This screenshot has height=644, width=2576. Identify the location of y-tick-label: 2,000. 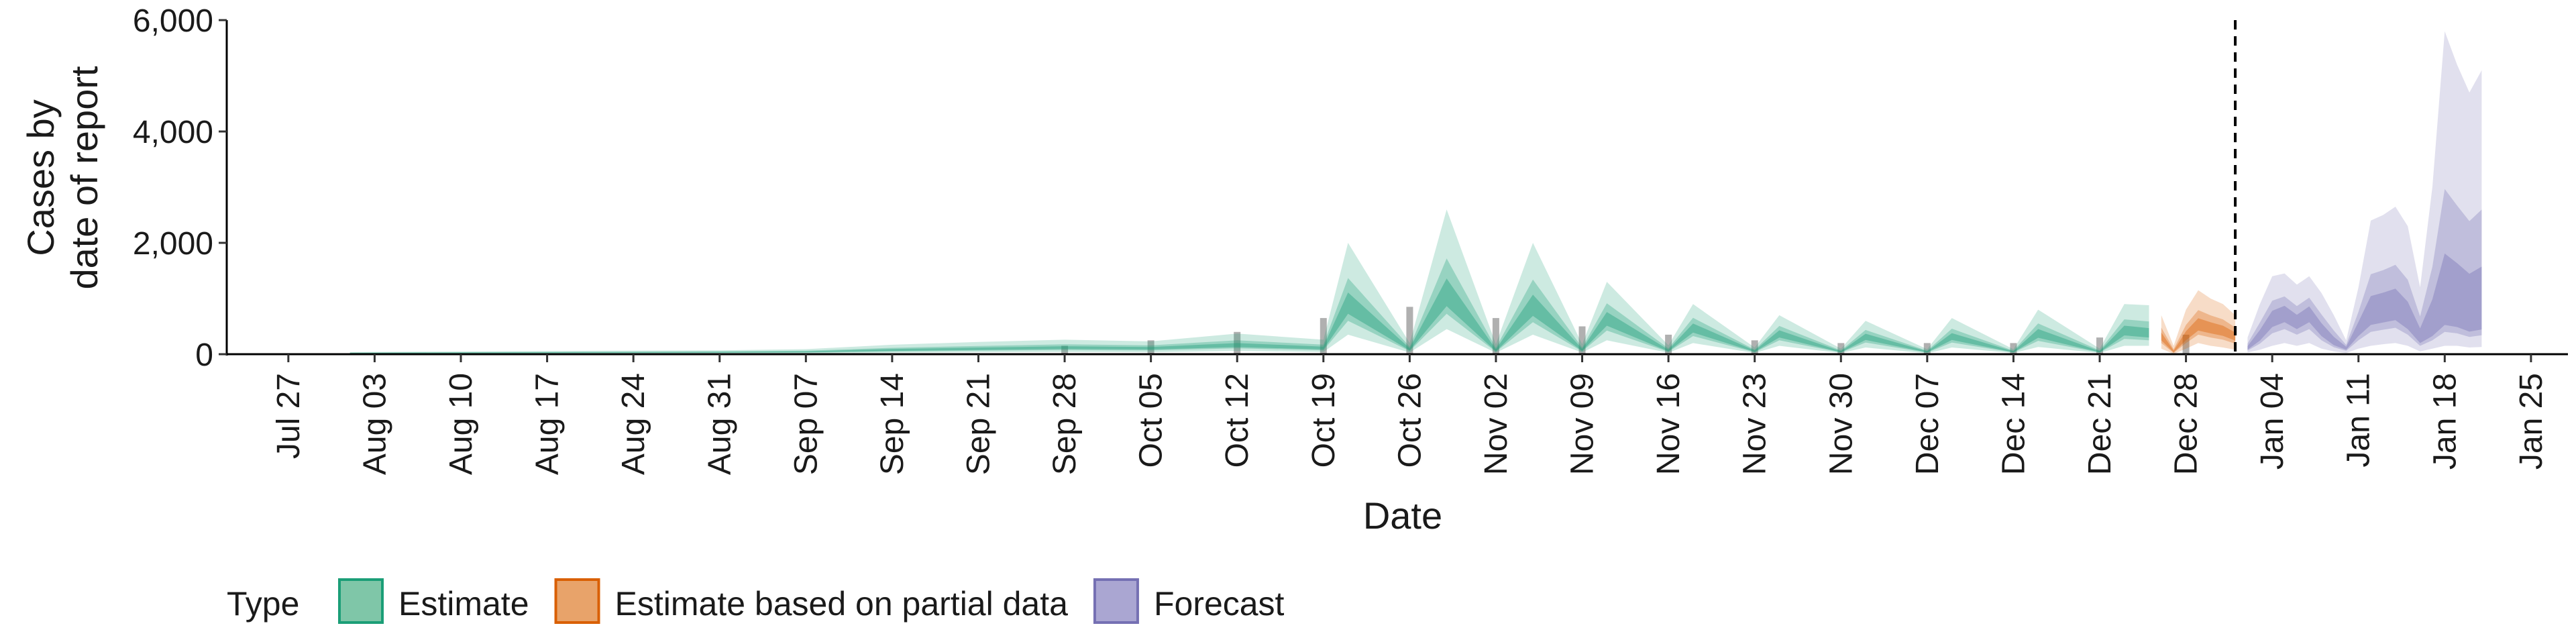
(173, 244).